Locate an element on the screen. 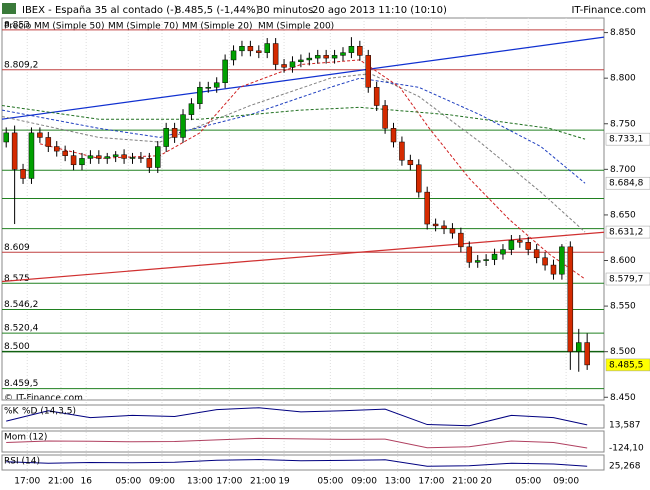 The width and height of the screenshot is (650, 490). indicator-frame is located at coordinates (303, 462).